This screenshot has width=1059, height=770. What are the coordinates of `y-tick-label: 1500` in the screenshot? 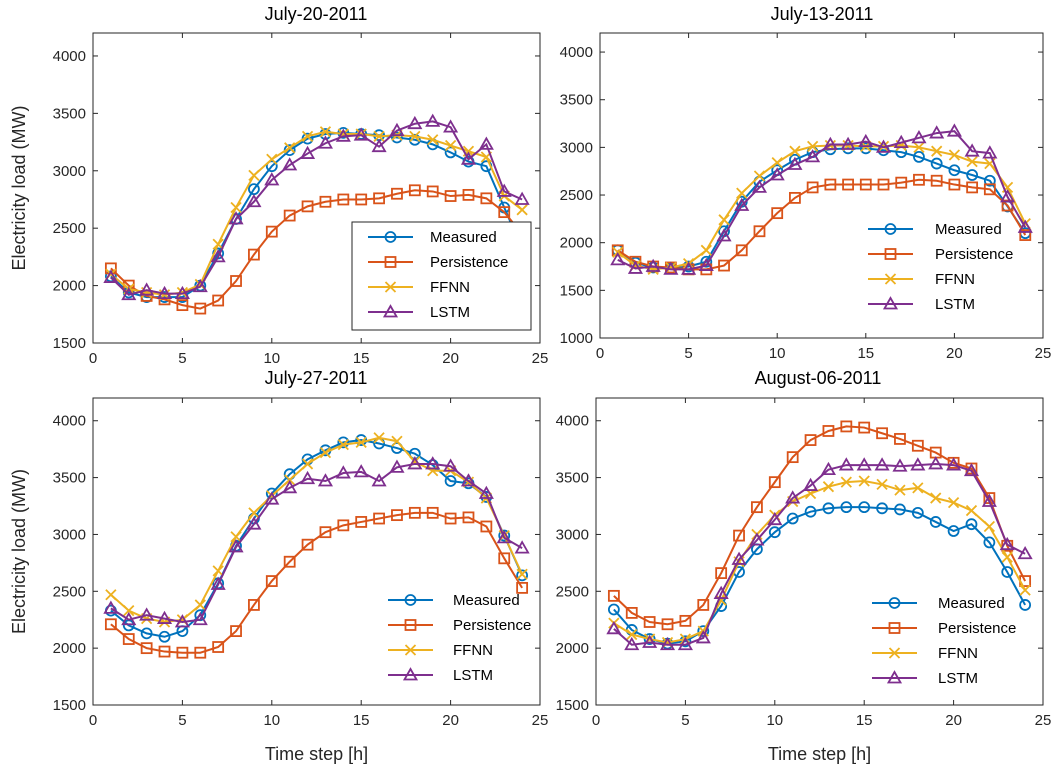 It's located at (69, 343).